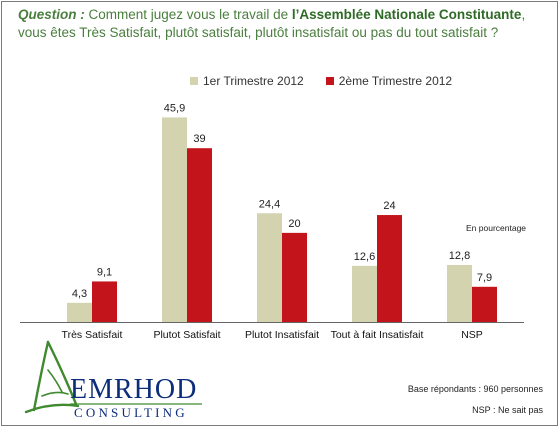 Image resolution: width=559 pixels, height=427 pixels. What do you see at coordinates (496, 228) in the screenshot?
I see `unit-note: En pourcentage` at bounding box center [496, 228].